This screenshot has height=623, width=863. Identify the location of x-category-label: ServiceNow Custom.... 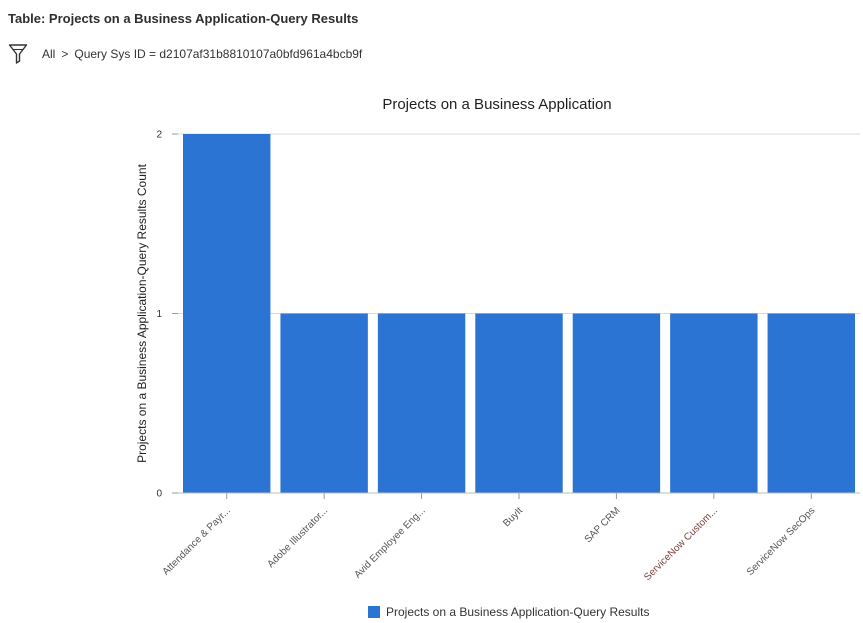
(681, 544).